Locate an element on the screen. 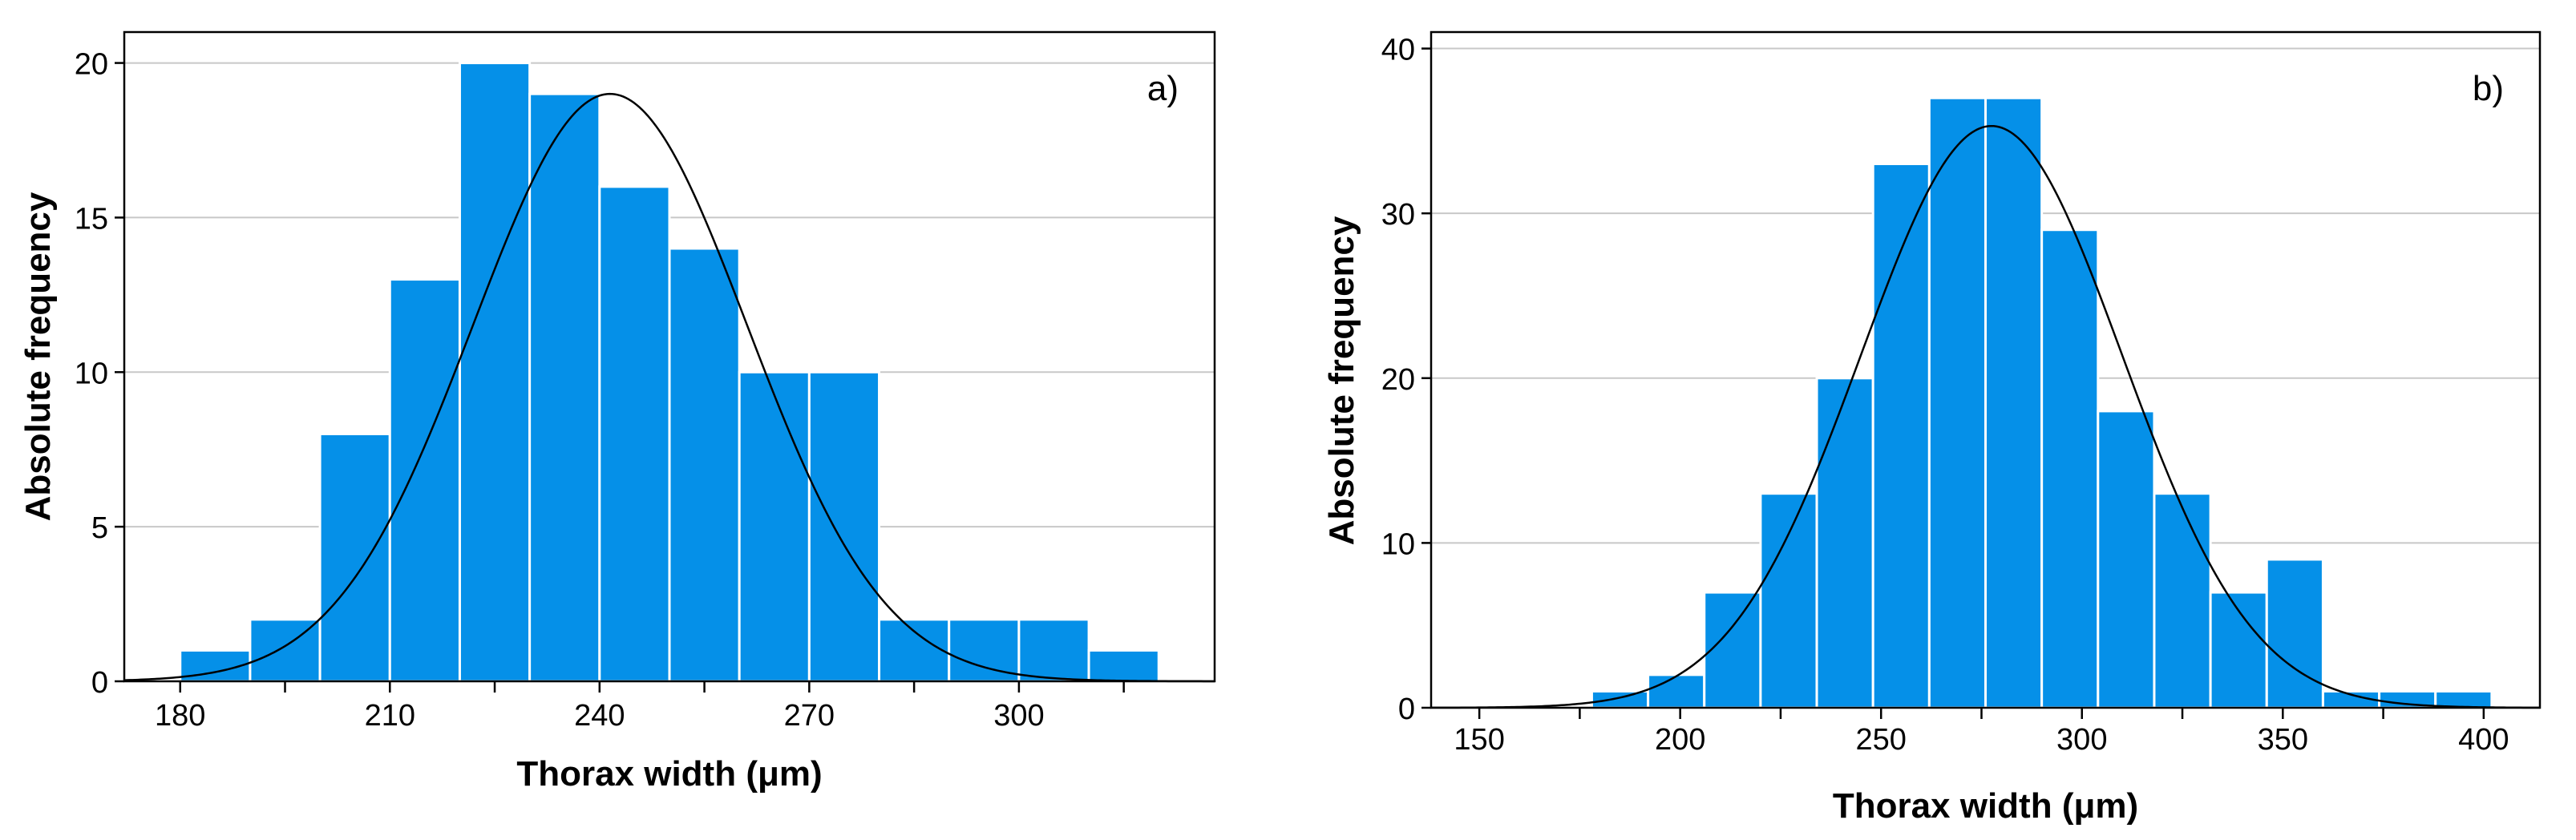  panel-label: a) is located at coordinates (1163, 88).